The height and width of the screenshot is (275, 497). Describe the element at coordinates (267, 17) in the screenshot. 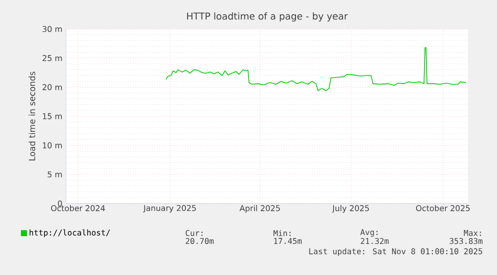

I see `chart-title: HTTP loadtime of a page - by year` at that location.